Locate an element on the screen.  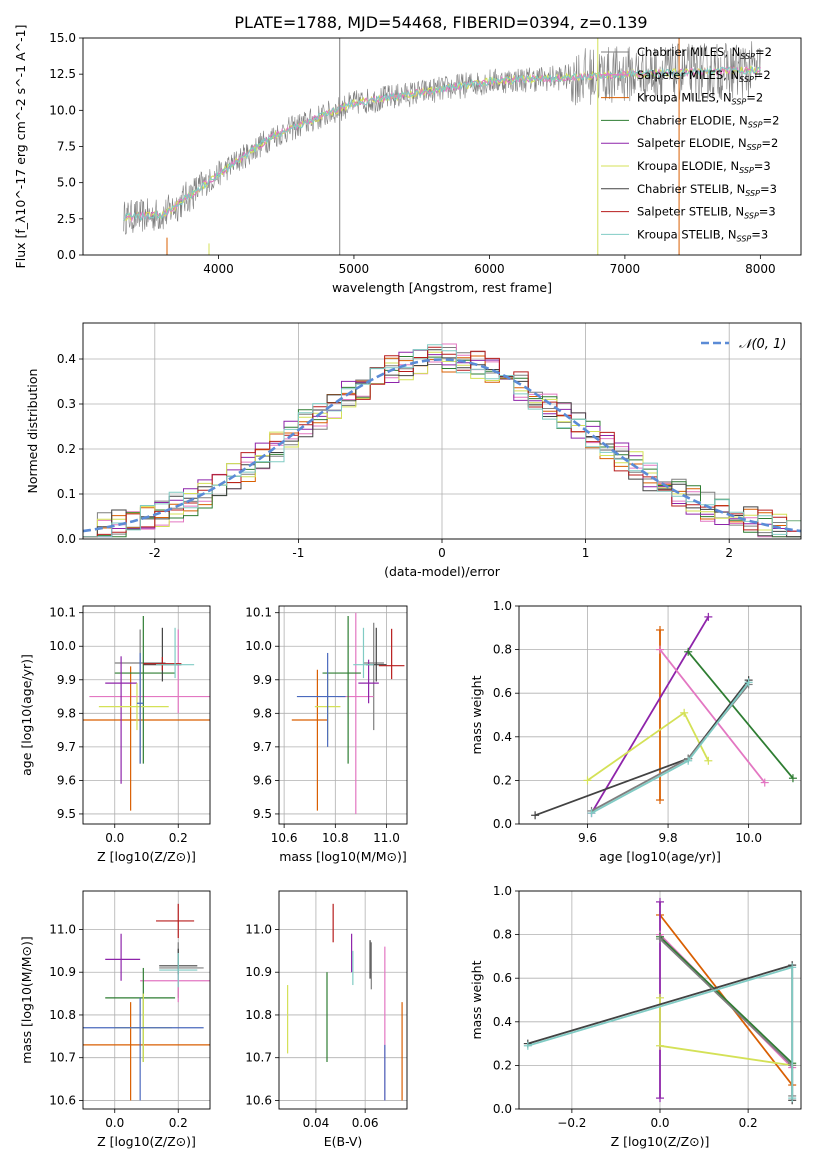
x-tick-label: 4000 is located at coordinates (218, 269).